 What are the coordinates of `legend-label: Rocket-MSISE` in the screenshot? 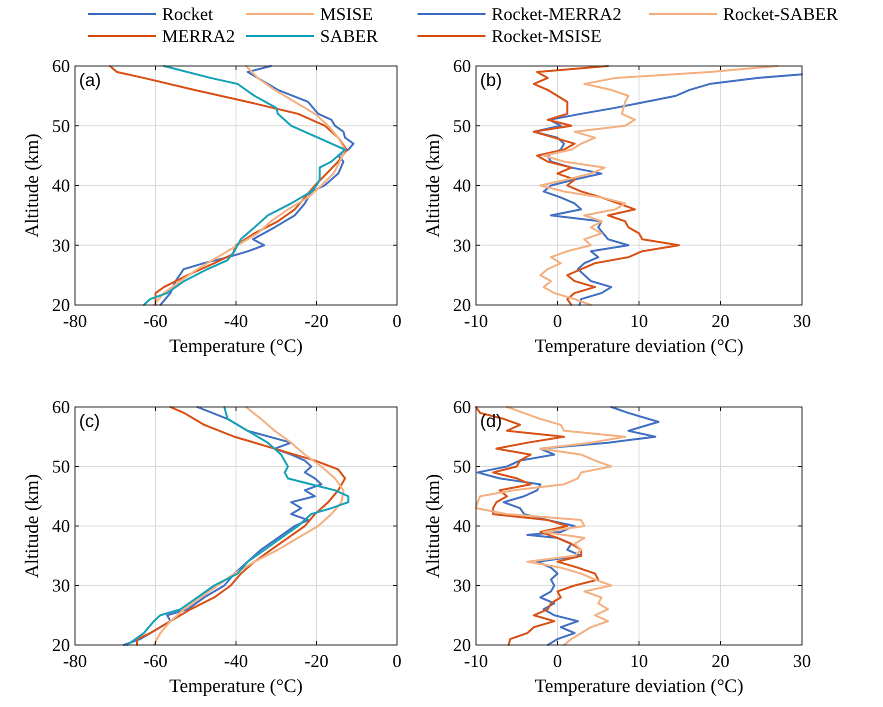 It's located at (547, 36).